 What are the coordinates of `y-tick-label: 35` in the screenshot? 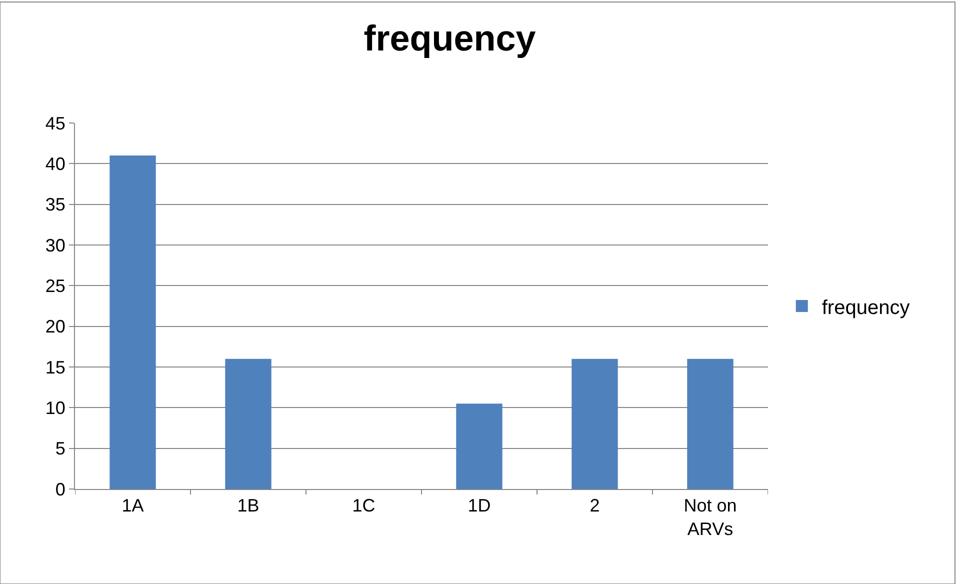 It's located at (55, 204).